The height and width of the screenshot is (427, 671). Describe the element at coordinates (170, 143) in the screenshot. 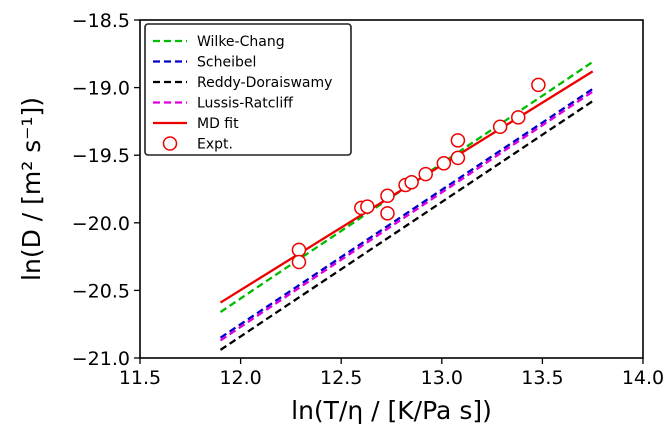

I see `legend-marker-expt` at that location.